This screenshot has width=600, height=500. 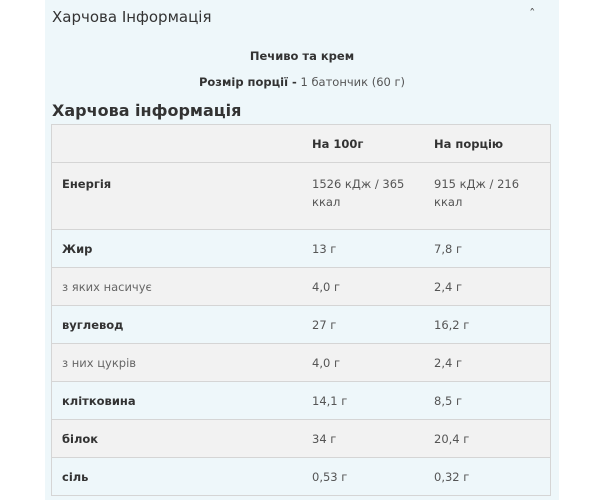 What do you see at coordinates (147, 110) in the screenshot?
I see `table-heading: Харчова інформація` at bounding box center [147, 110].